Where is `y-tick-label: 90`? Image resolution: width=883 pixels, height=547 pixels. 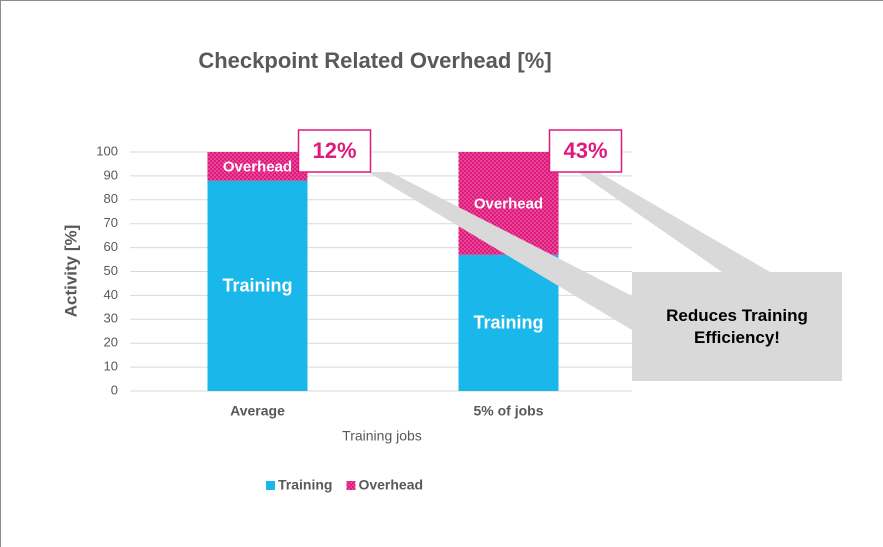
y-tick-label: 90 is located at coordinates (111, 174).